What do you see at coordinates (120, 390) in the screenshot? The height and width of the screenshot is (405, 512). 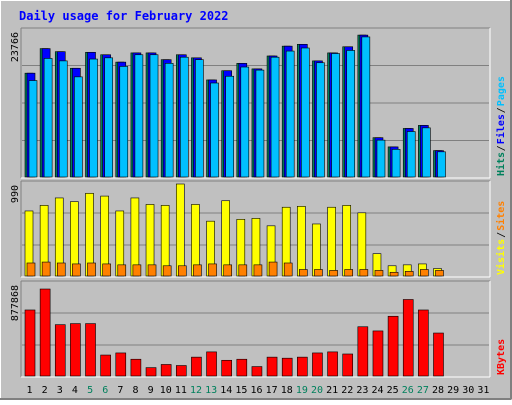 I see `x-label-day-7: 7` at bounding box center [120, 390].